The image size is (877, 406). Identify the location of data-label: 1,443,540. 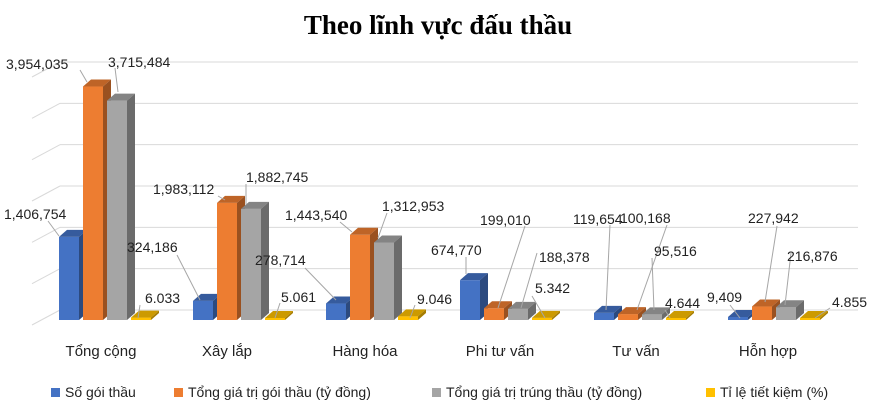
(316, 215).